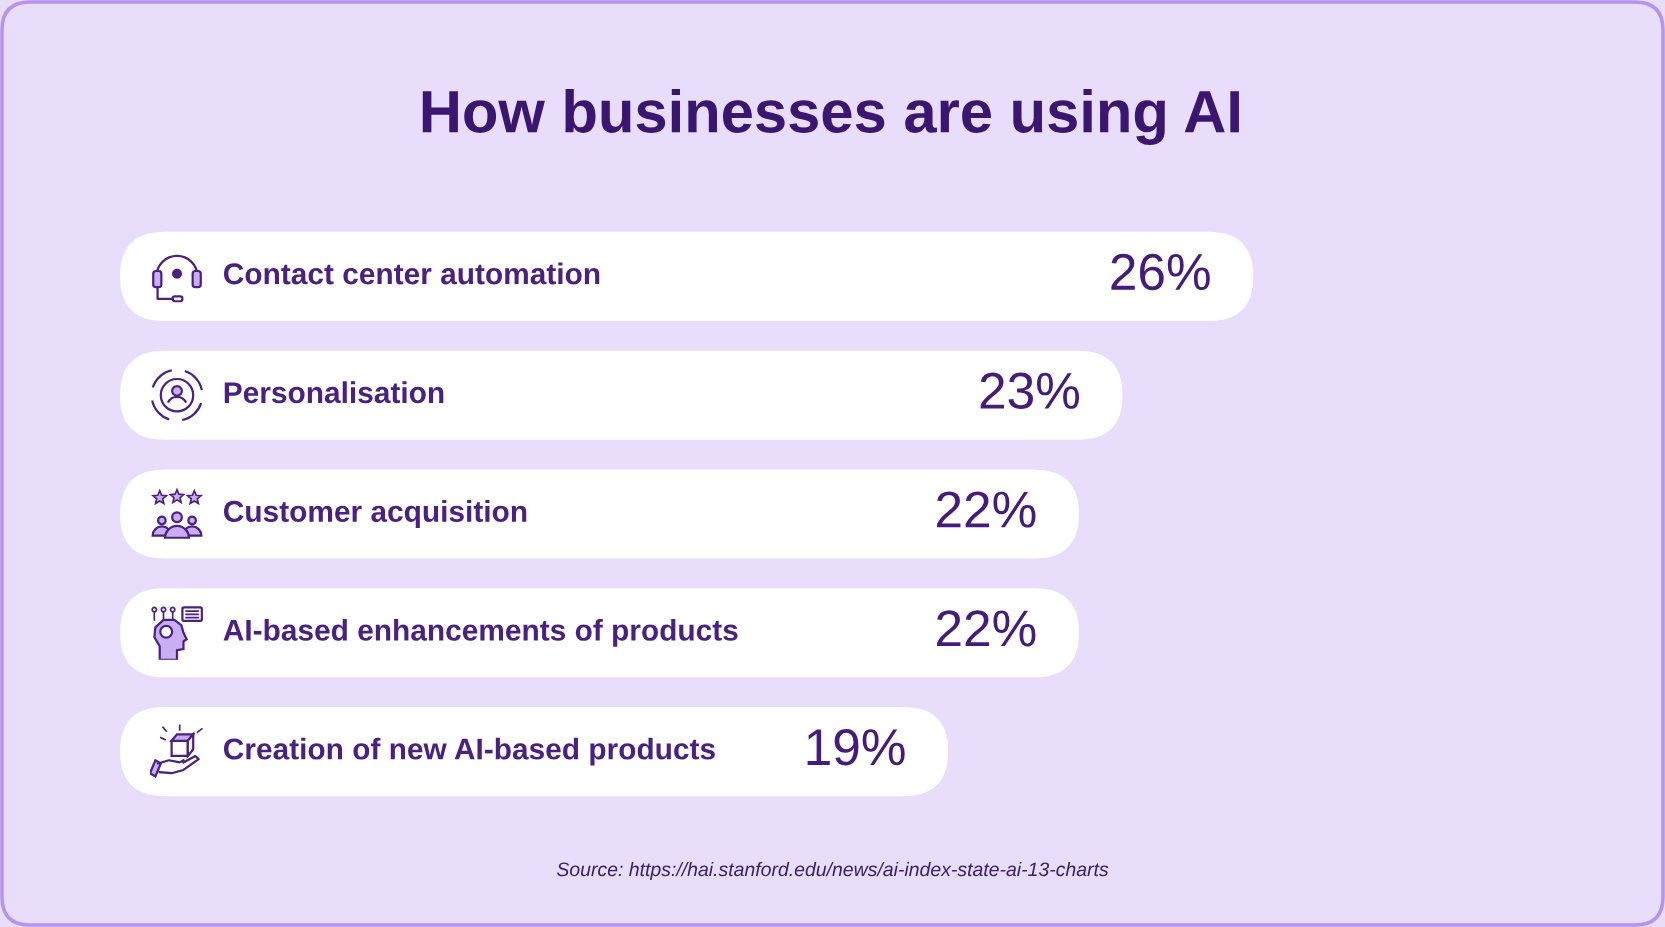  I want to click on y-tick-label: Personalisation, so click(334, 392).